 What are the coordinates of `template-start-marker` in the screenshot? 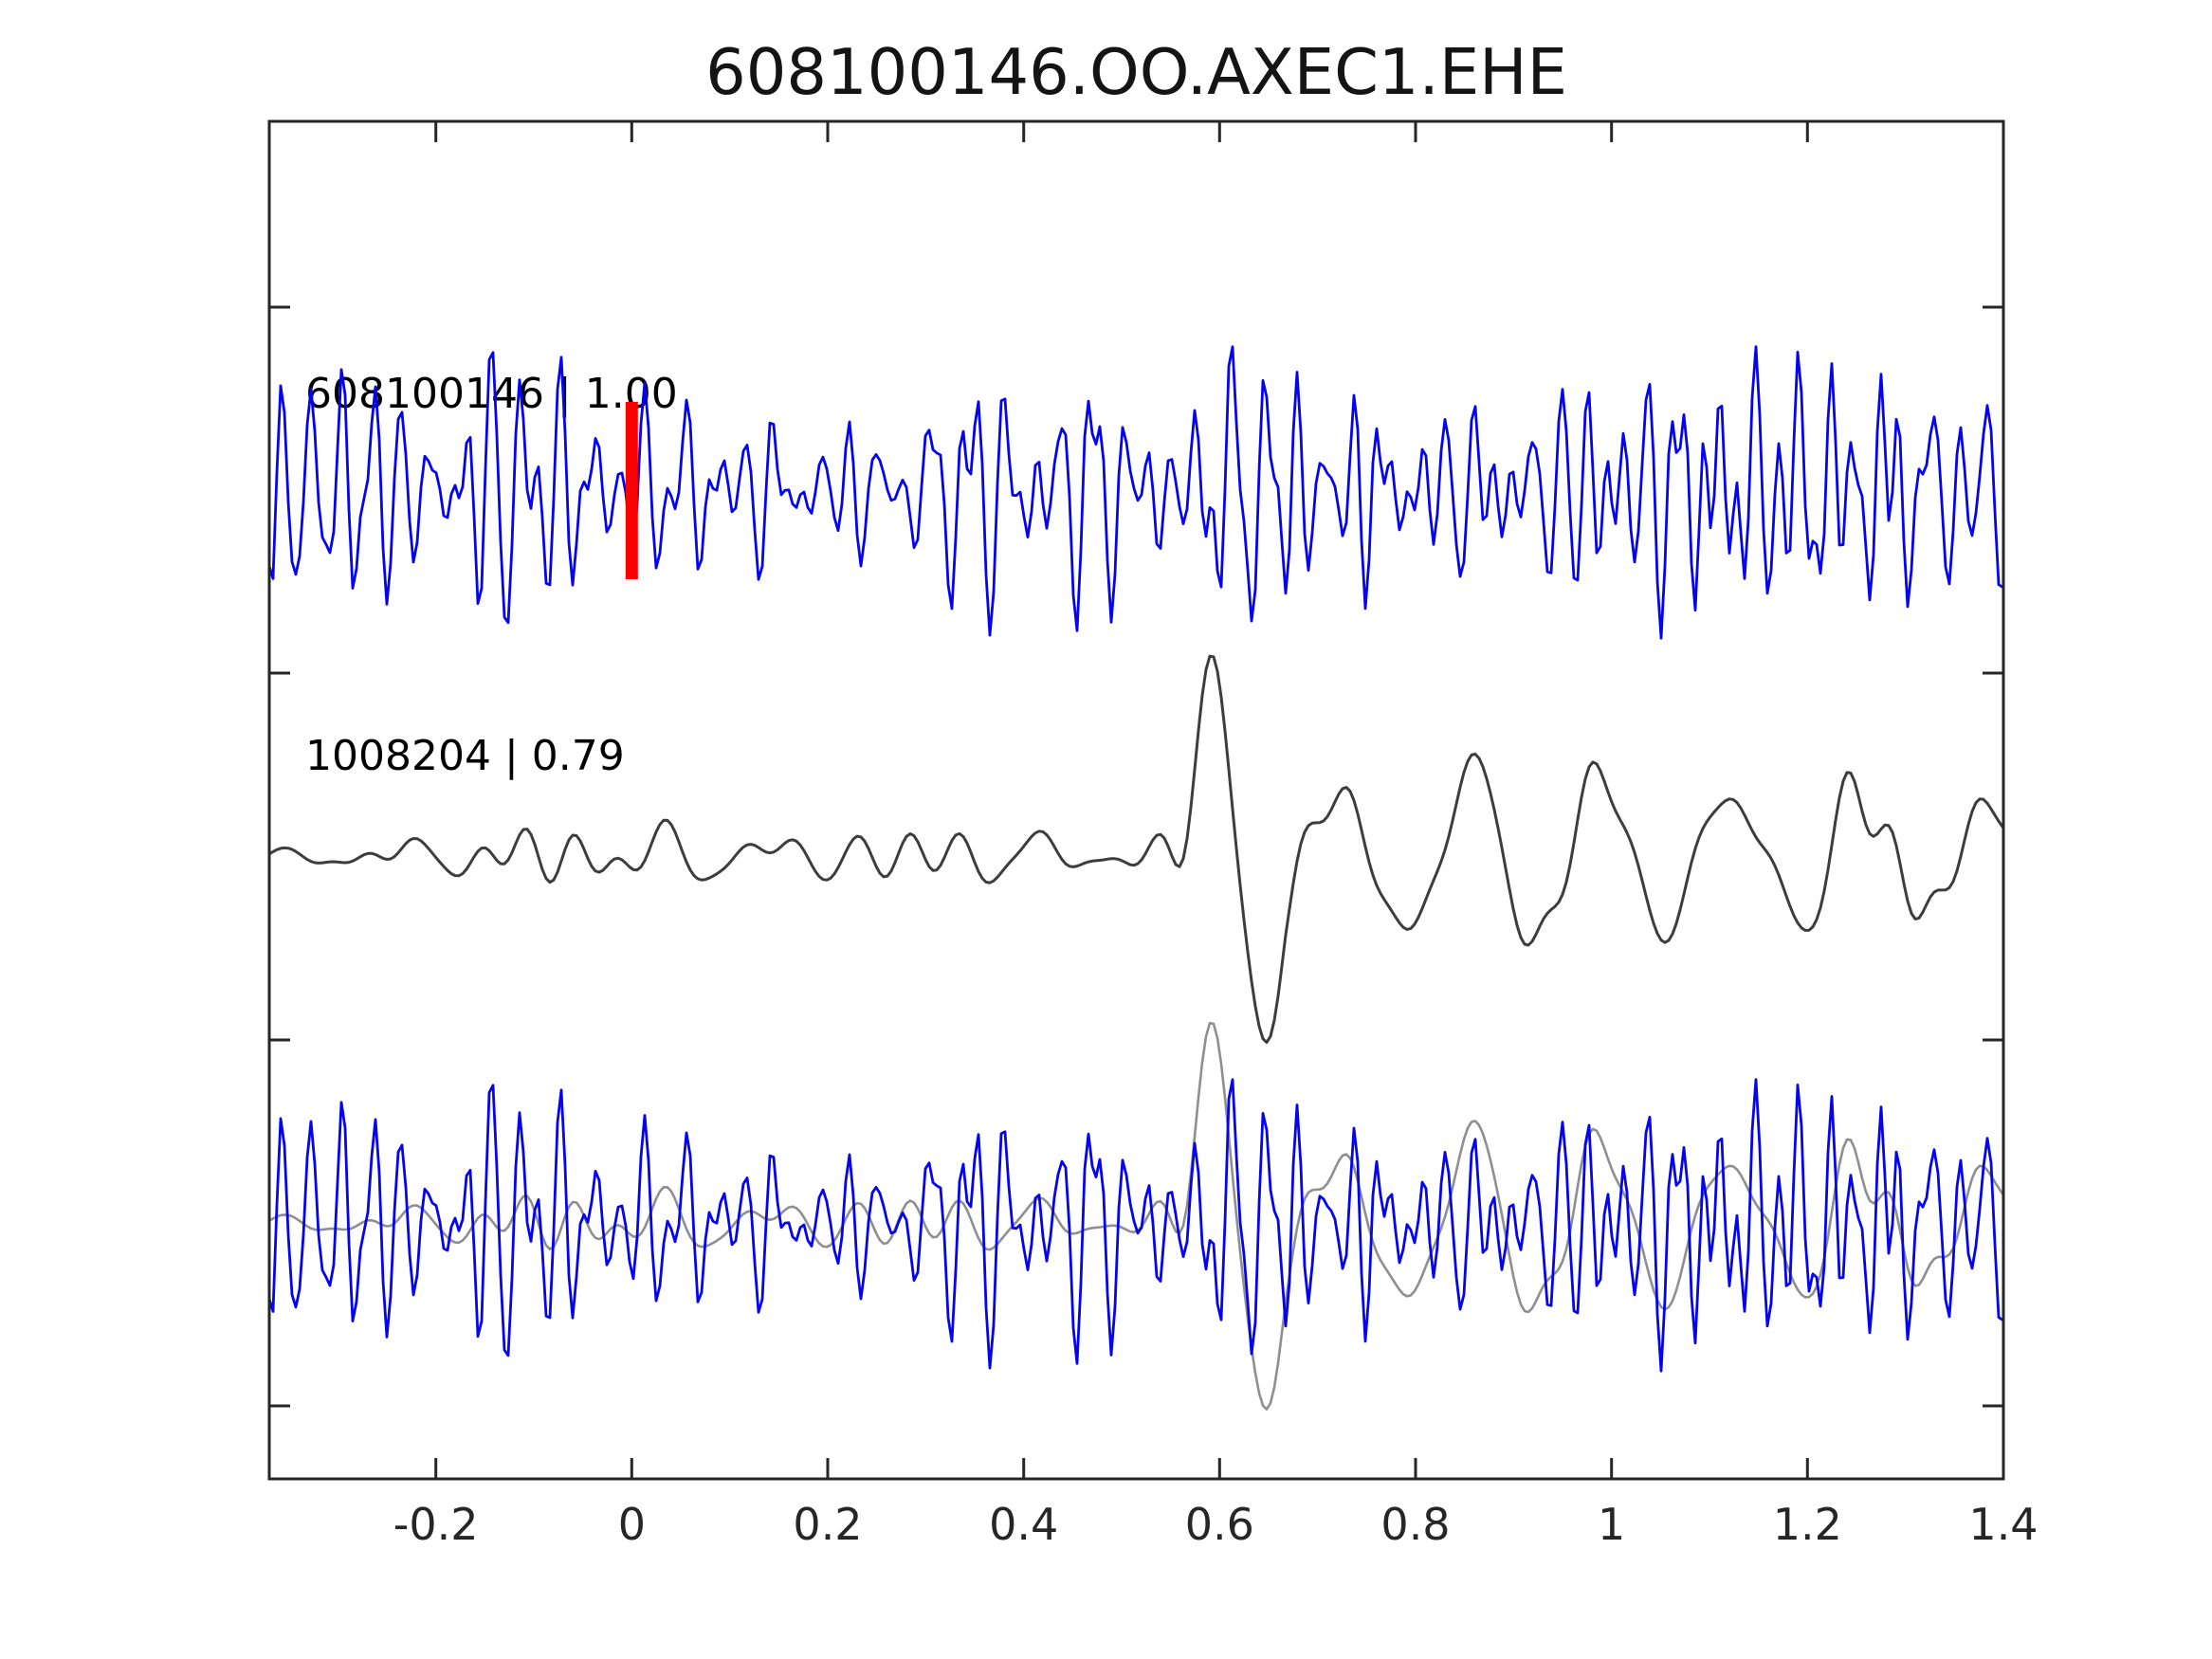 It's located at (631, 490).